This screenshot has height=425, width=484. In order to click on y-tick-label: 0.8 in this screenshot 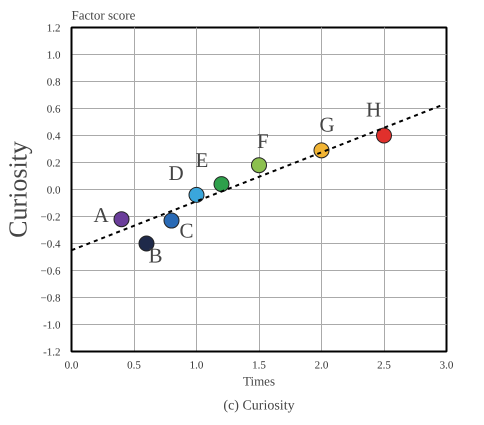, I will do `click(53, 82)`.